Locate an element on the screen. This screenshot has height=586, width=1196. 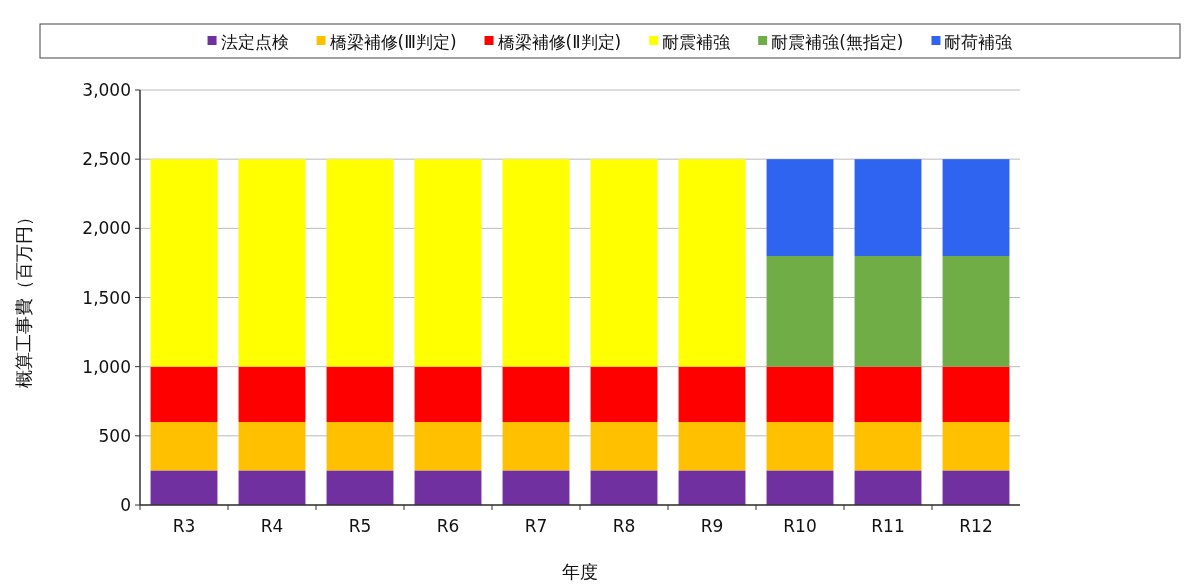
x-tick-label: R5 is located at coordinates (360, 526).